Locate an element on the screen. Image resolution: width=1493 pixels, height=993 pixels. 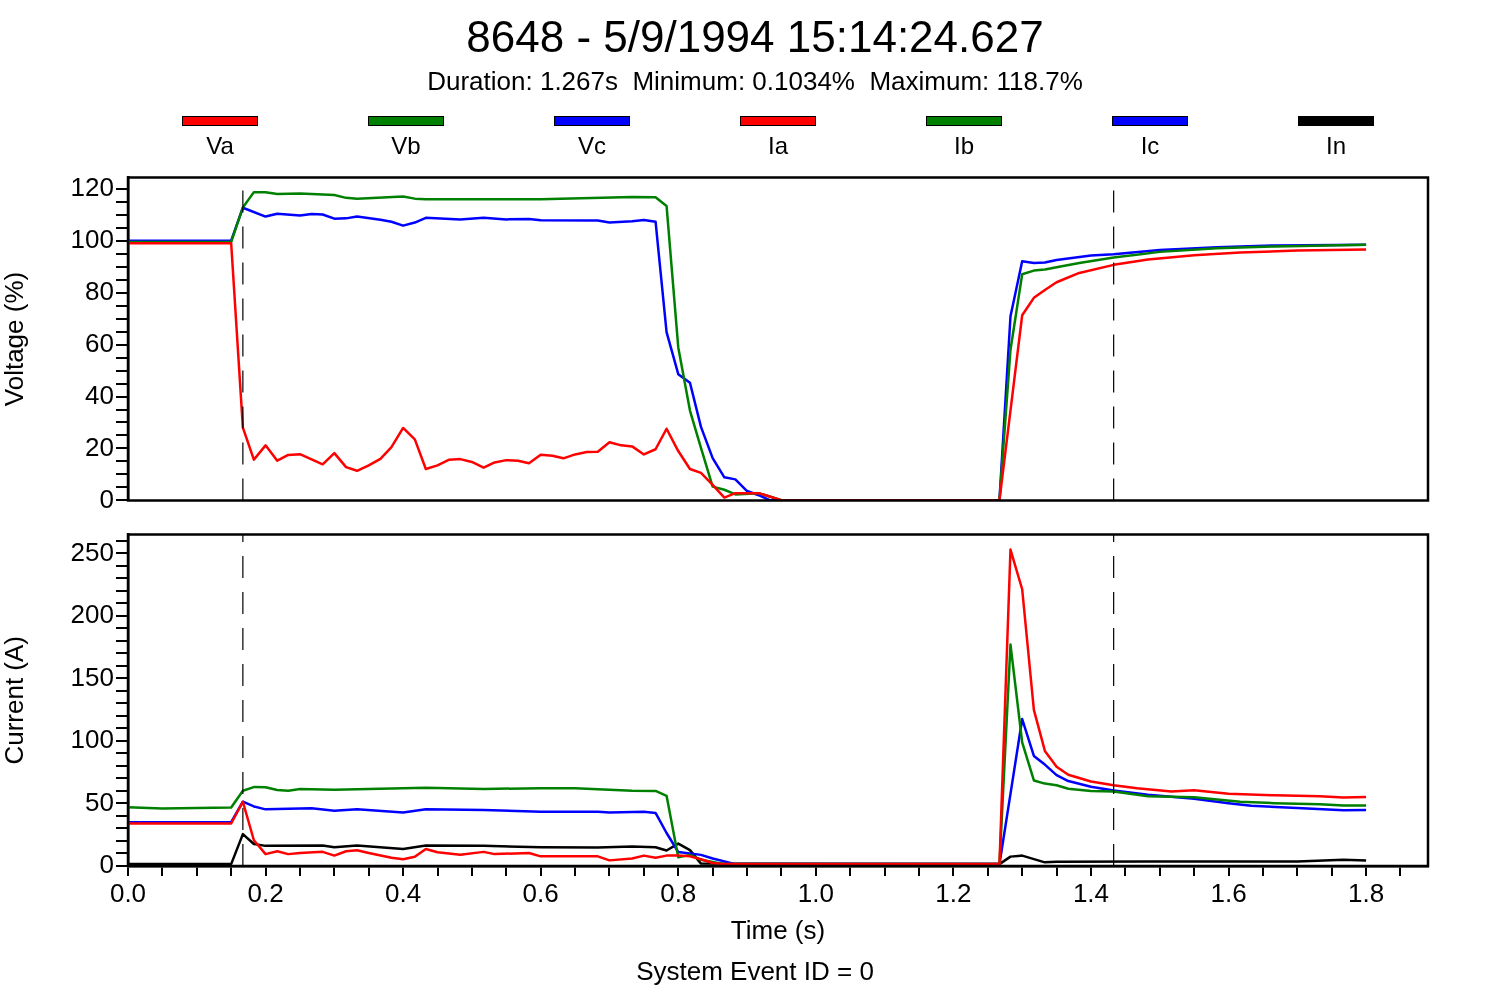
y-tick-label: 20 is located at coordinates (99, 446).